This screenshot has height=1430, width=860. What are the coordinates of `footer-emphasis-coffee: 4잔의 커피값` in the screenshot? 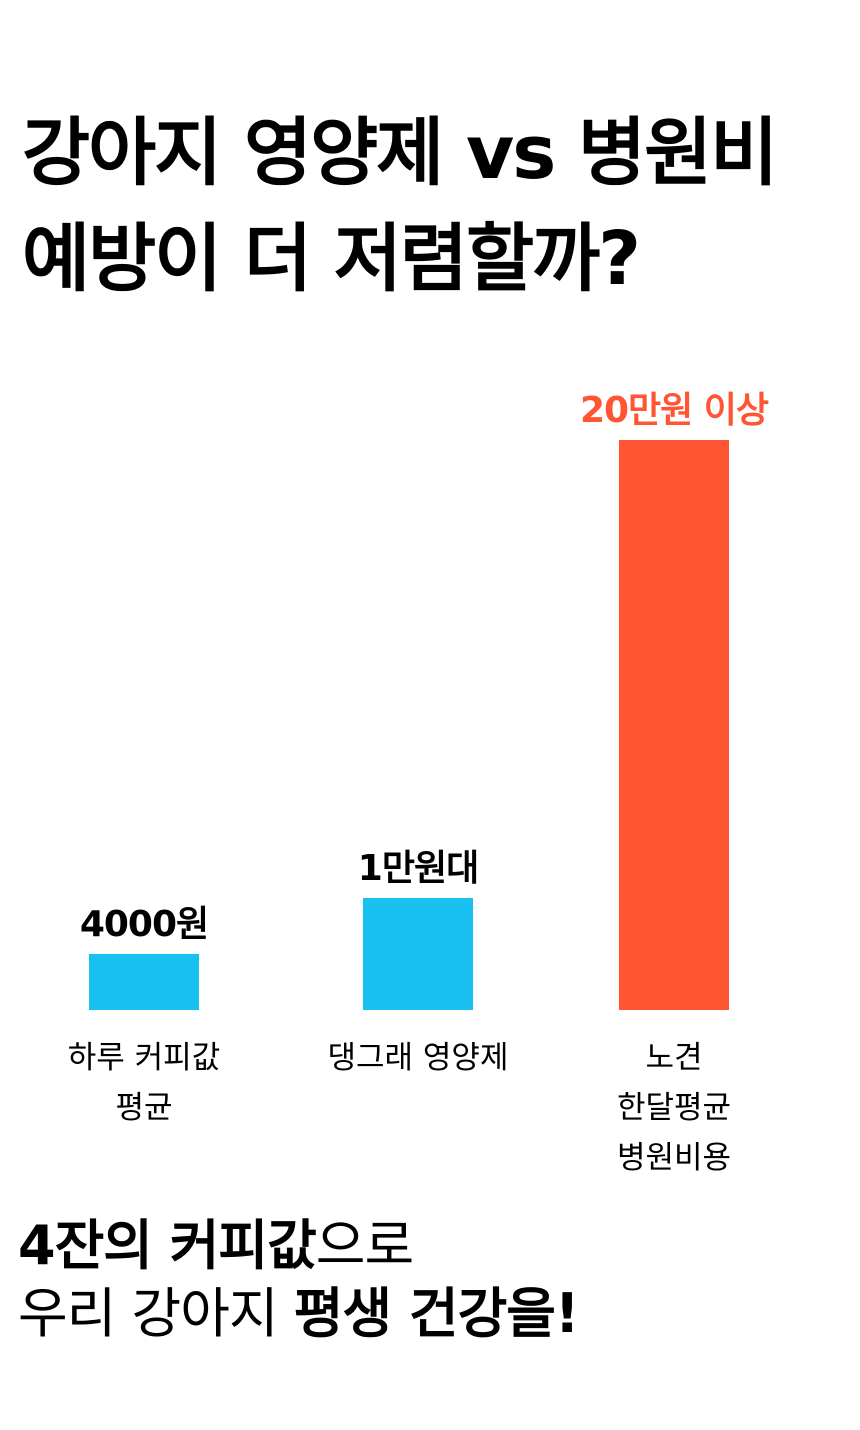 It's located at (167, 1245).